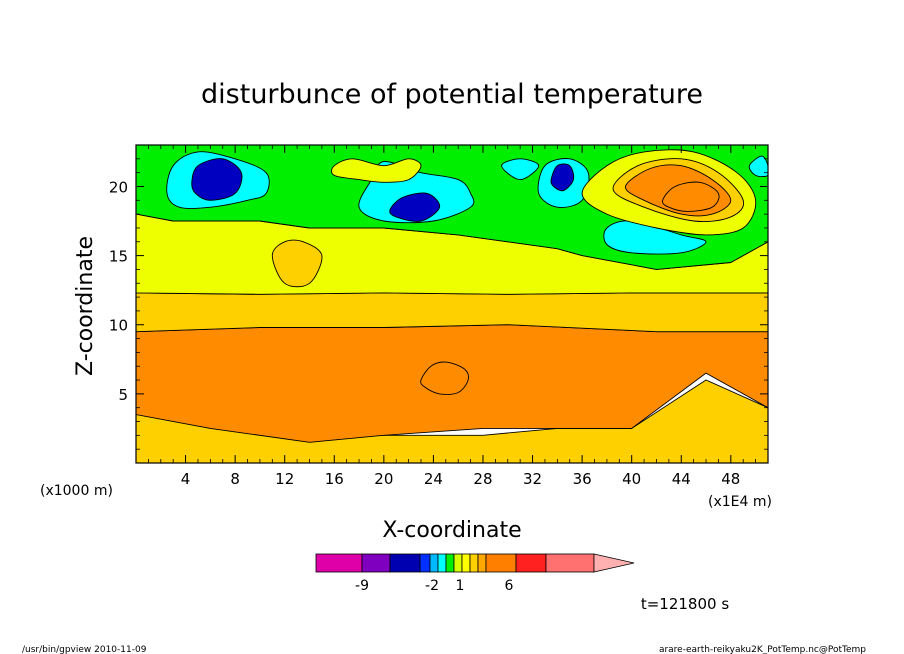  I want to click on x-tick-label: 28, so click(482, 479).